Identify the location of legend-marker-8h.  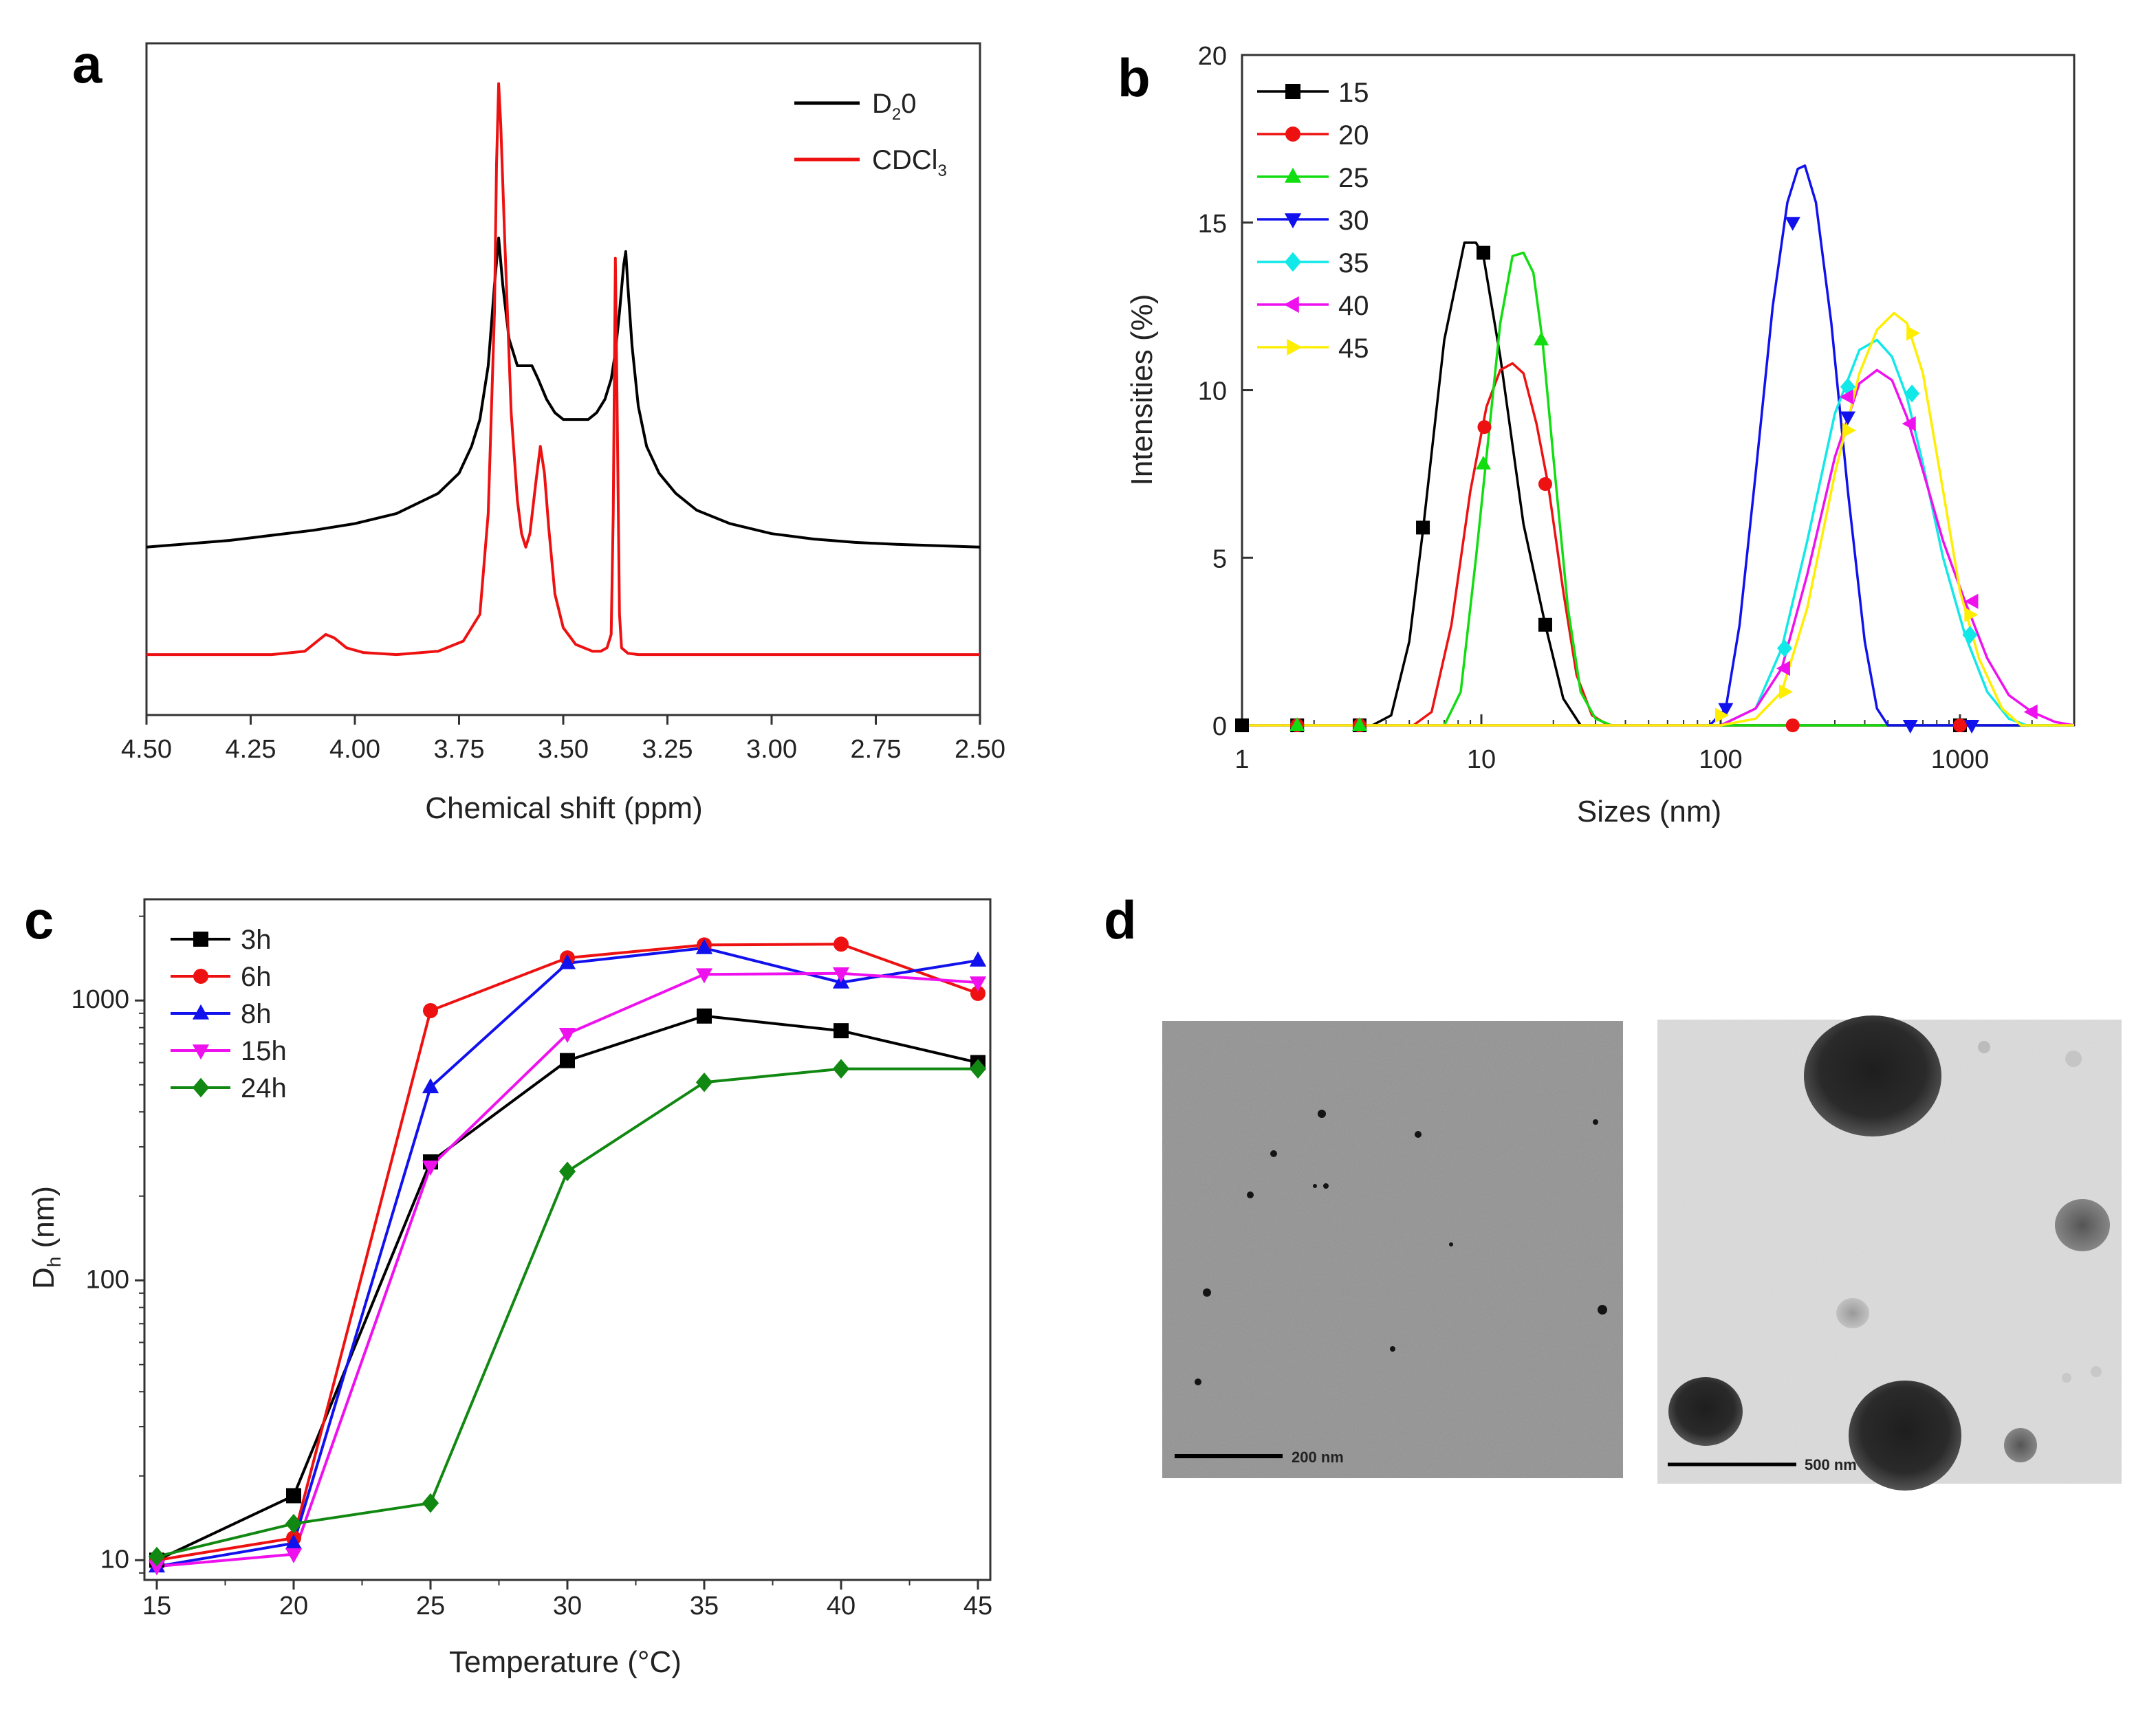
(201, 1012).